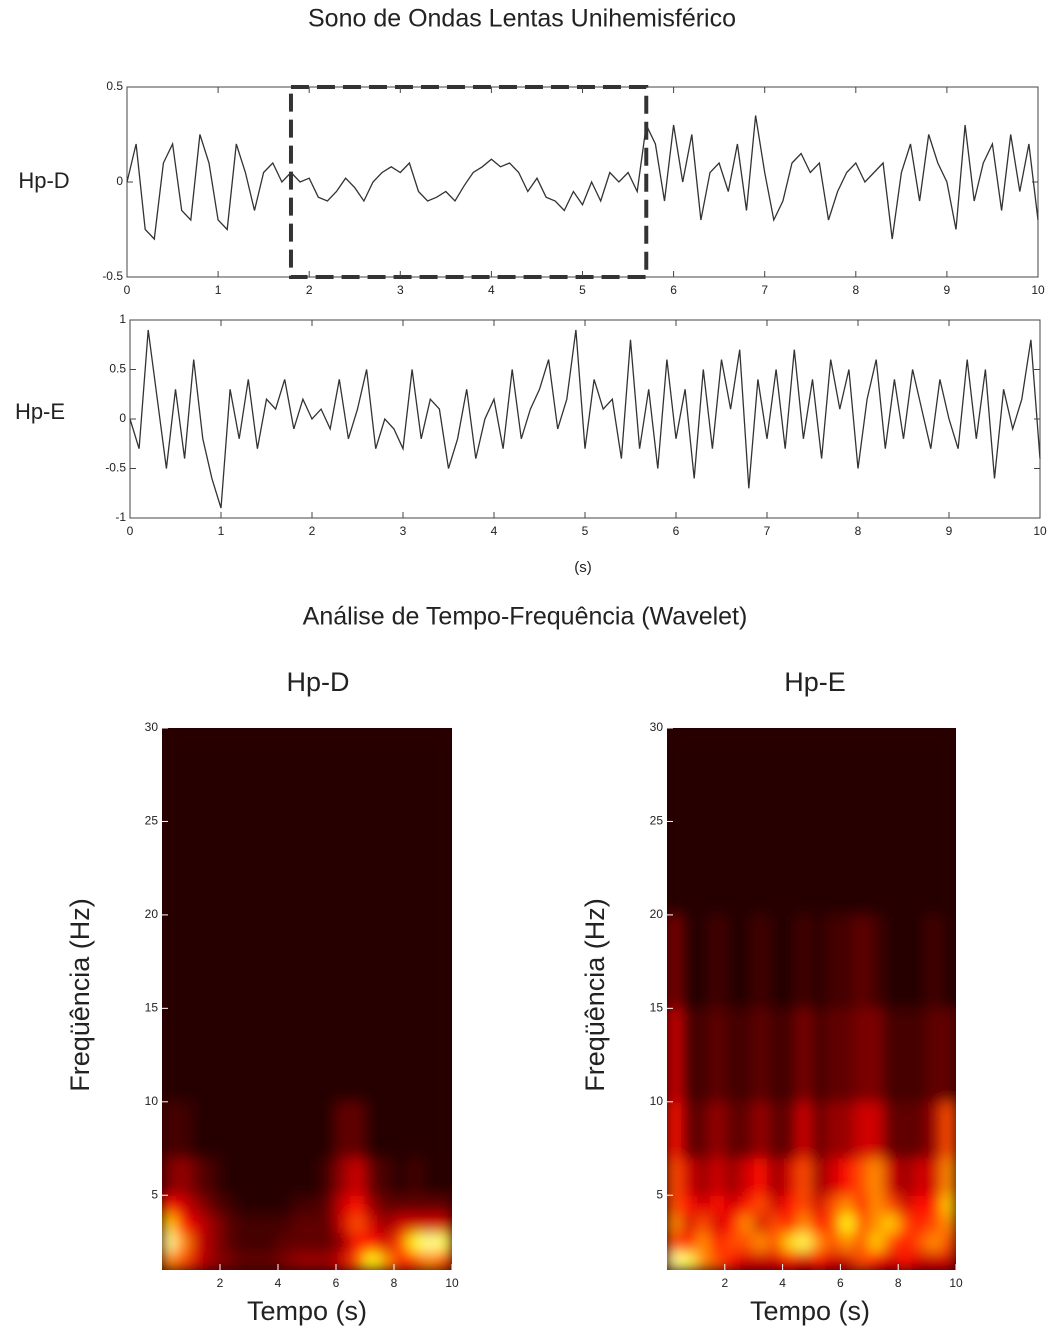 This screenshot has width=1055, height=1333. Describe the element at coordinates (657, 1101) in the screenshot. I see `y-tick-label: 10` at that location.